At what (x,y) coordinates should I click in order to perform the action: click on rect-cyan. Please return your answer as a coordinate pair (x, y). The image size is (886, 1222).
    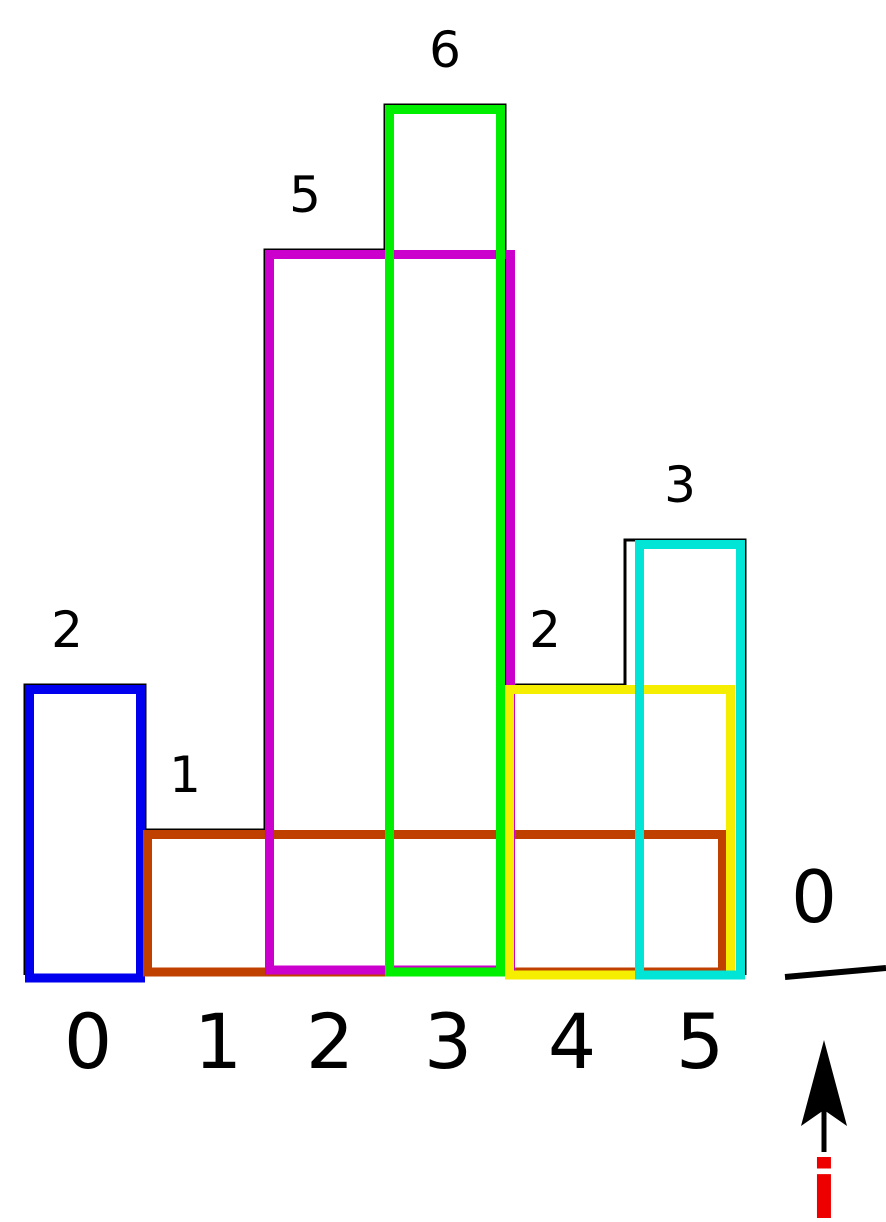
    Looking at the image, I should click on (690, 760).